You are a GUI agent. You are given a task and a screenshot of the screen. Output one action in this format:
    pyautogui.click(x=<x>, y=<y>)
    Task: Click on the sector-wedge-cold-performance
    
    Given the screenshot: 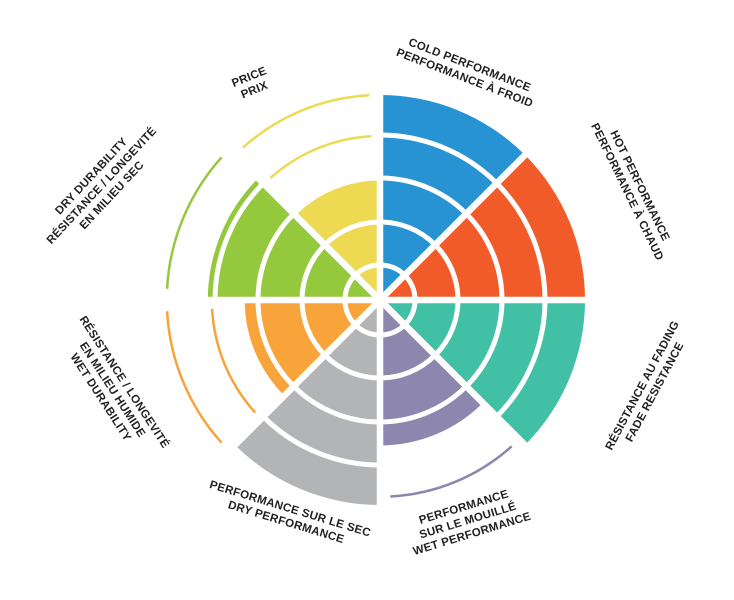 What is the action you would take?
    pyautogui.click(x=452, y=197)
    